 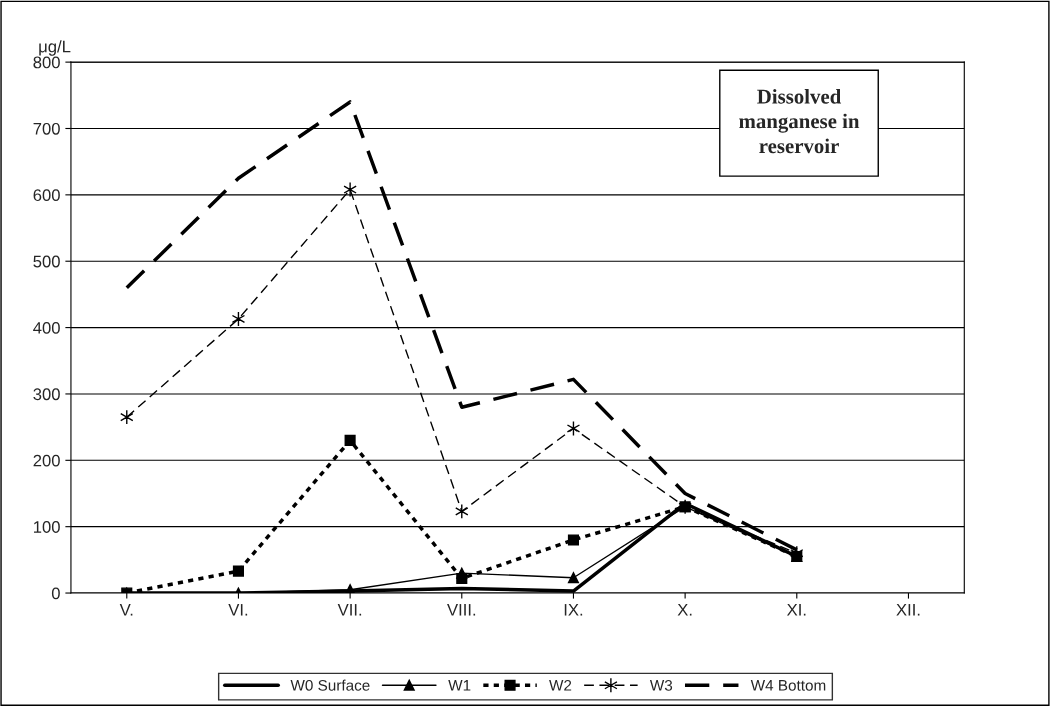 What do you see at coordinates (46, 327) in the screenshot?
I see `y-tick-label: 400` at bounding box center [46, 327].